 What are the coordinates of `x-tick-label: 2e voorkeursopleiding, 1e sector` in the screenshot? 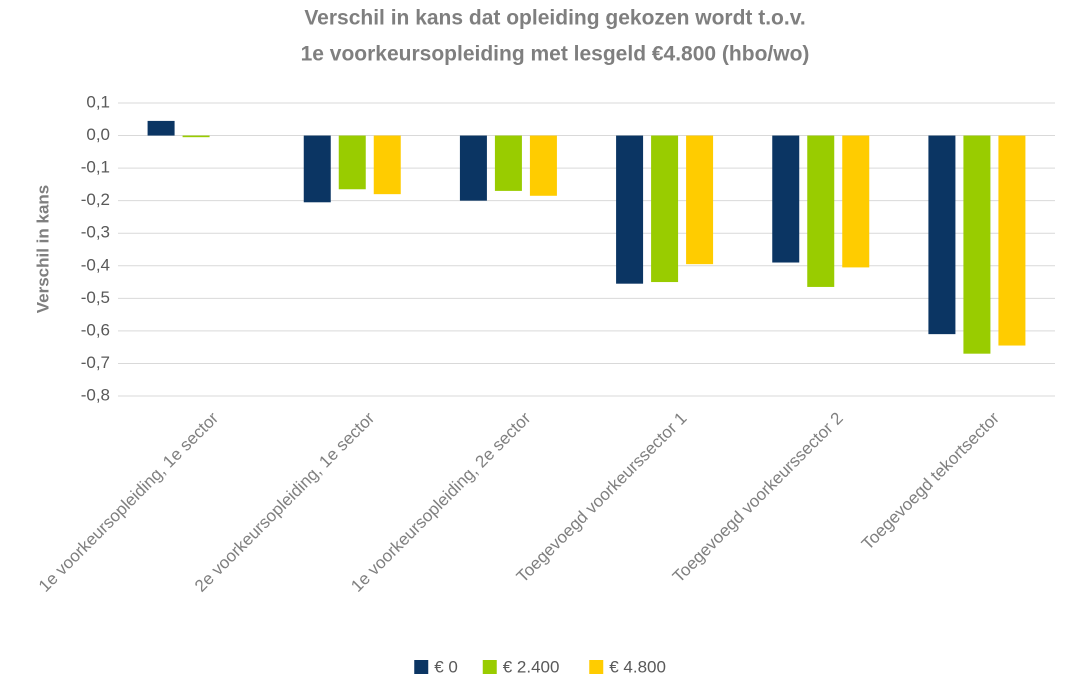 It's located at (284, 501).